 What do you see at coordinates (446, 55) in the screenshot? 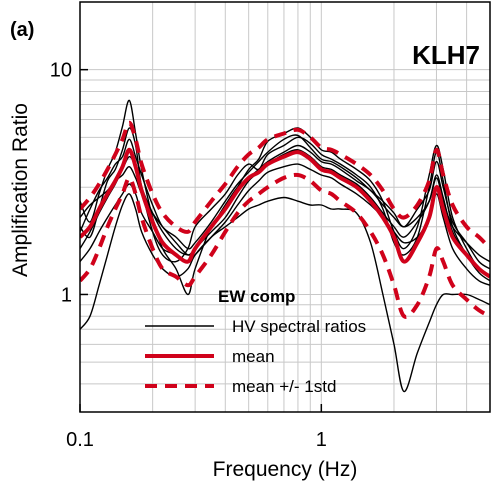
I see `station-label: KLH7` at bounding box center [446, 55].